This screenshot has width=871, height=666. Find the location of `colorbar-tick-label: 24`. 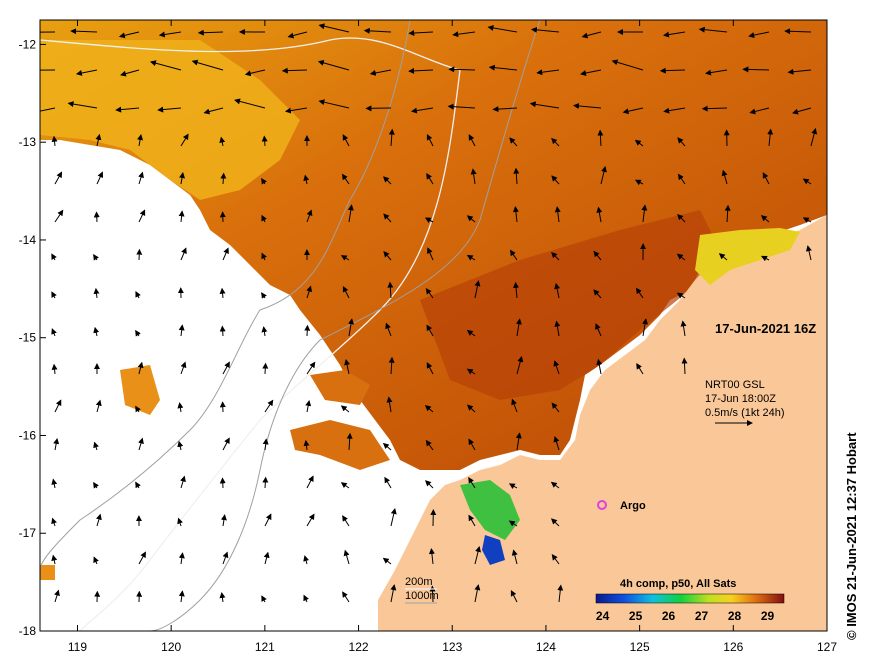

colorbar-tick-label: 24 is located at coordinates (603, 616).